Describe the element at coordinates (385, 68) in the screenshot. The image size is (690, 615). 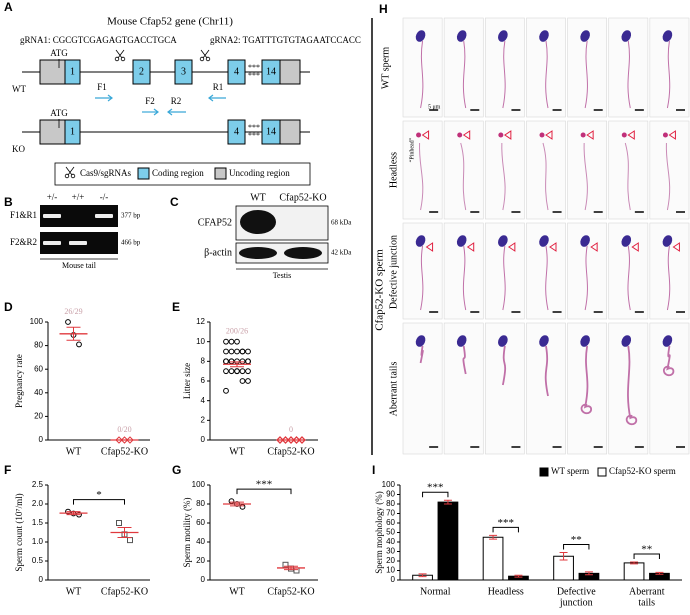
I see `group-label: WT sperm` at that location.